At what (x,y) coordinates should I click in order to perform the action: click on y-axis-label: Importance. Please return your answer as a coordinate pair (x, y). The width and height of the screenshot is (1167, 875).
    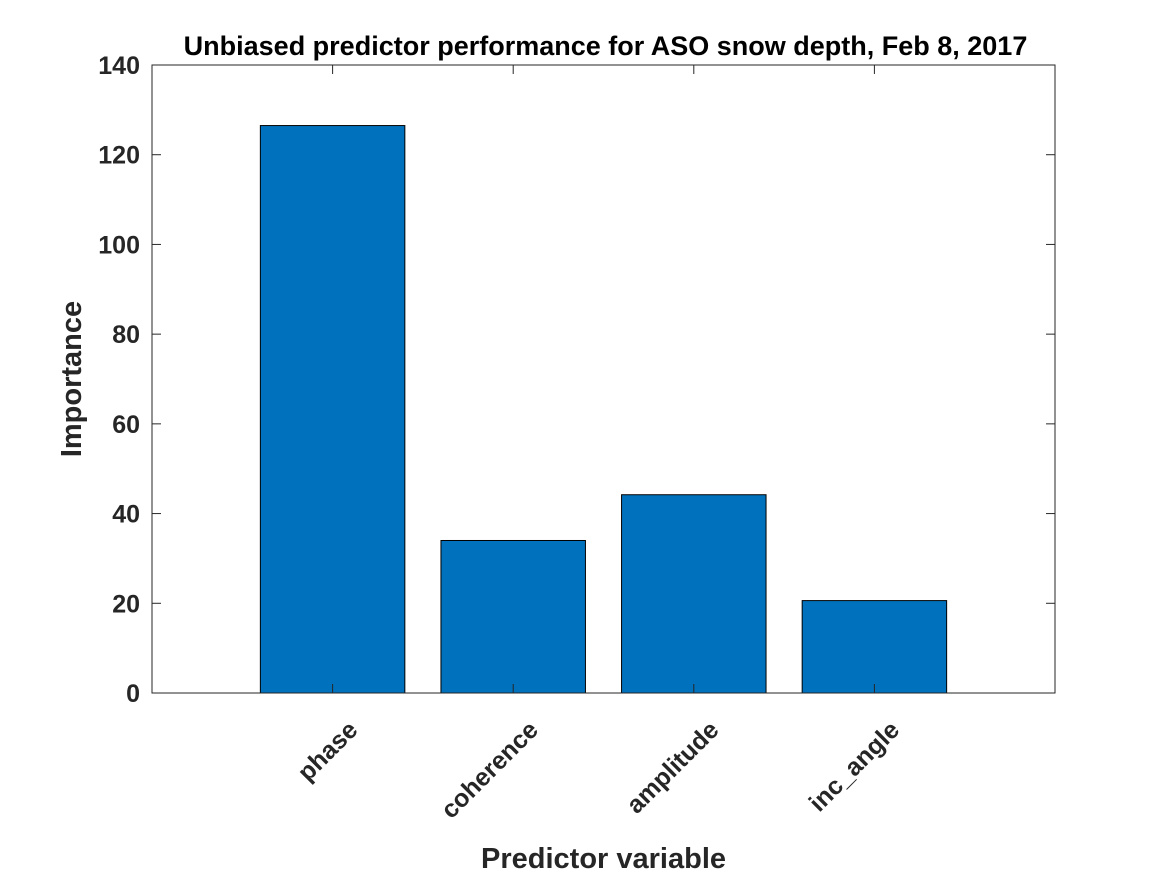
    Looking at the image, I should click on (72, 379).